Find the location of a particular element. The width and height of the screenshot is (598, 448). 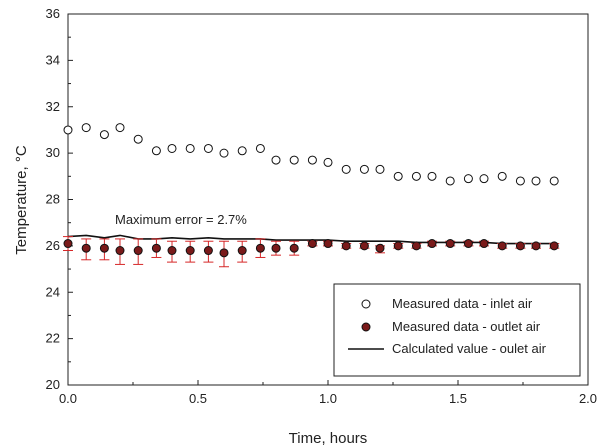

y-tick-label: 36 is located at coordinates (53, 13).